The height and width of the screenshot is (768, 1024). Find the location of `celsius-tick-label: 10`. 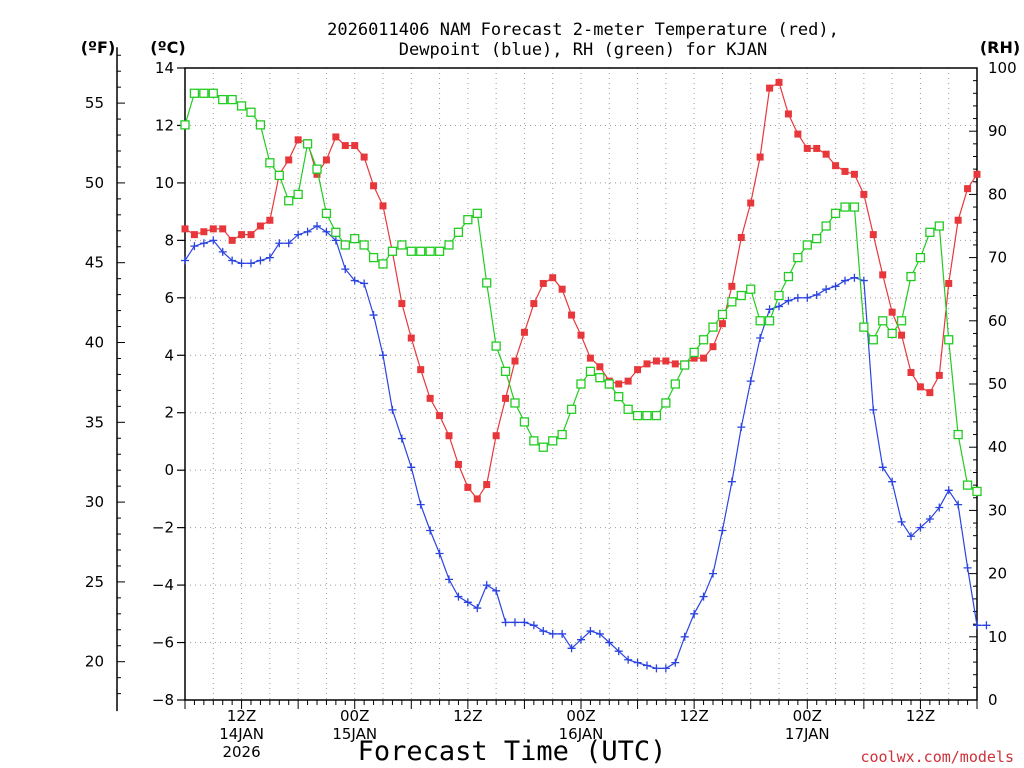

celsius-tick-label: 10 is located at coordinates (164, 183).